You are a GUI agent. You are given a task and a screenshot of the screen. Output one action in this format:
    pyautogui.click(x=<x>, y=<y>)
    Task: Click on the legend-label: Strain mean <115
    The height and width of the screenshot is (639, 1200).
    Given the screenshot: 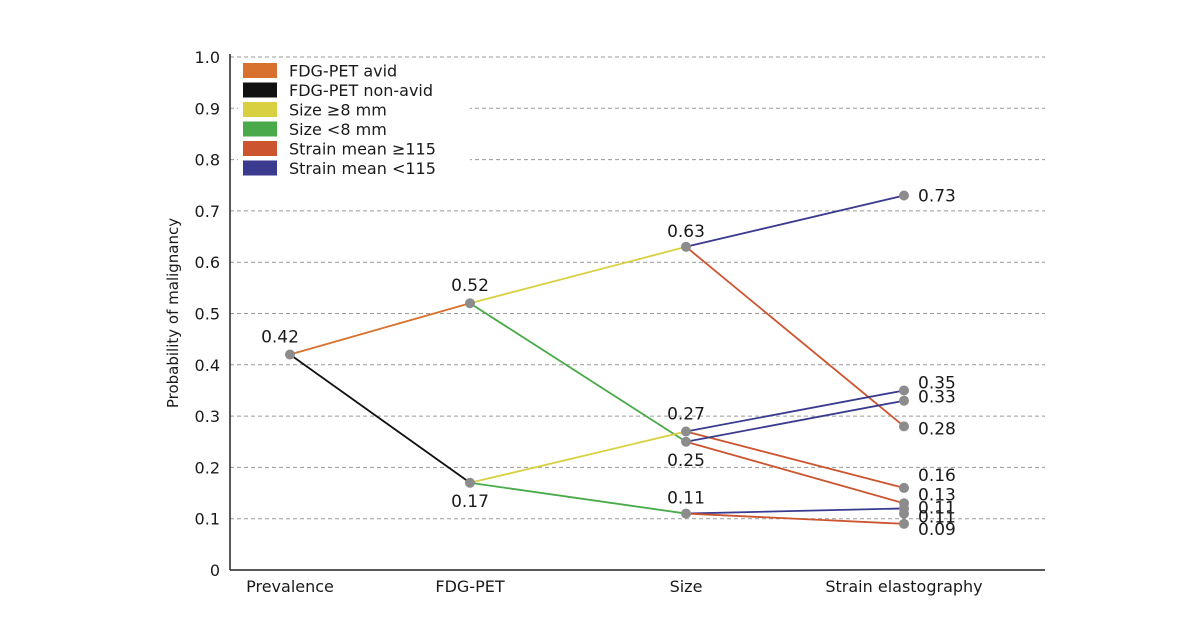 What is the action you would take?
    pyautogui.click(x=362, y=168)
    